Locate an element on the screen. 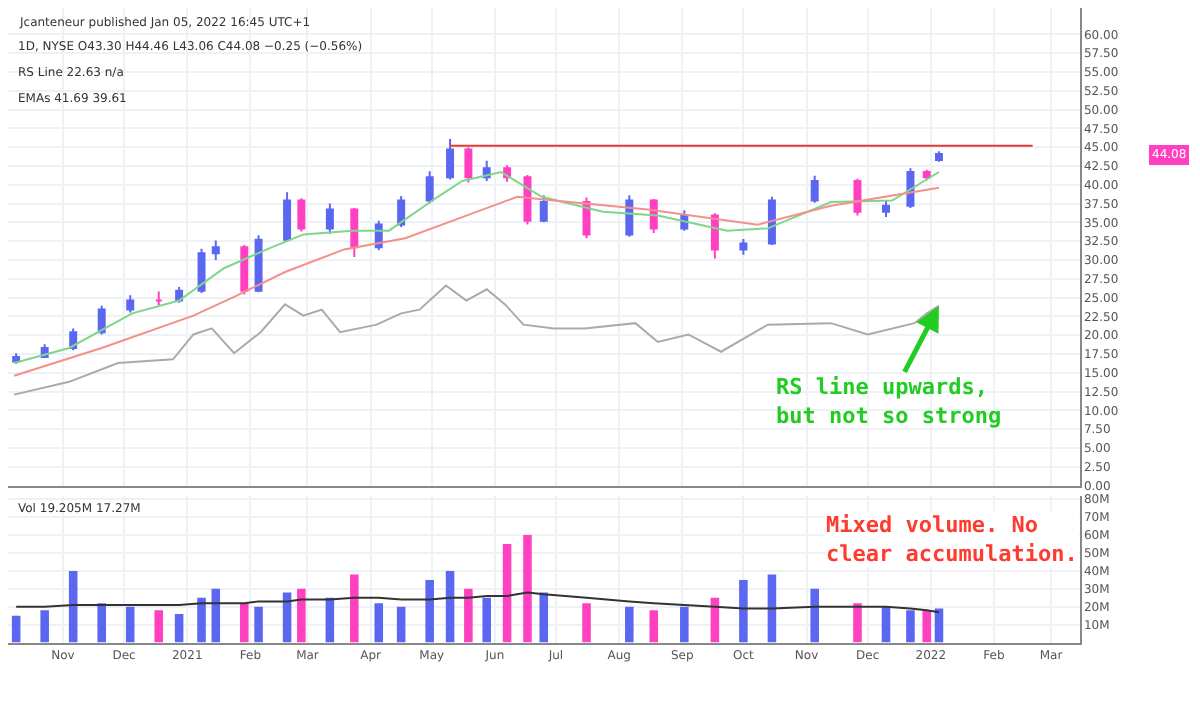  line-series is located at coordinates (477, 602).